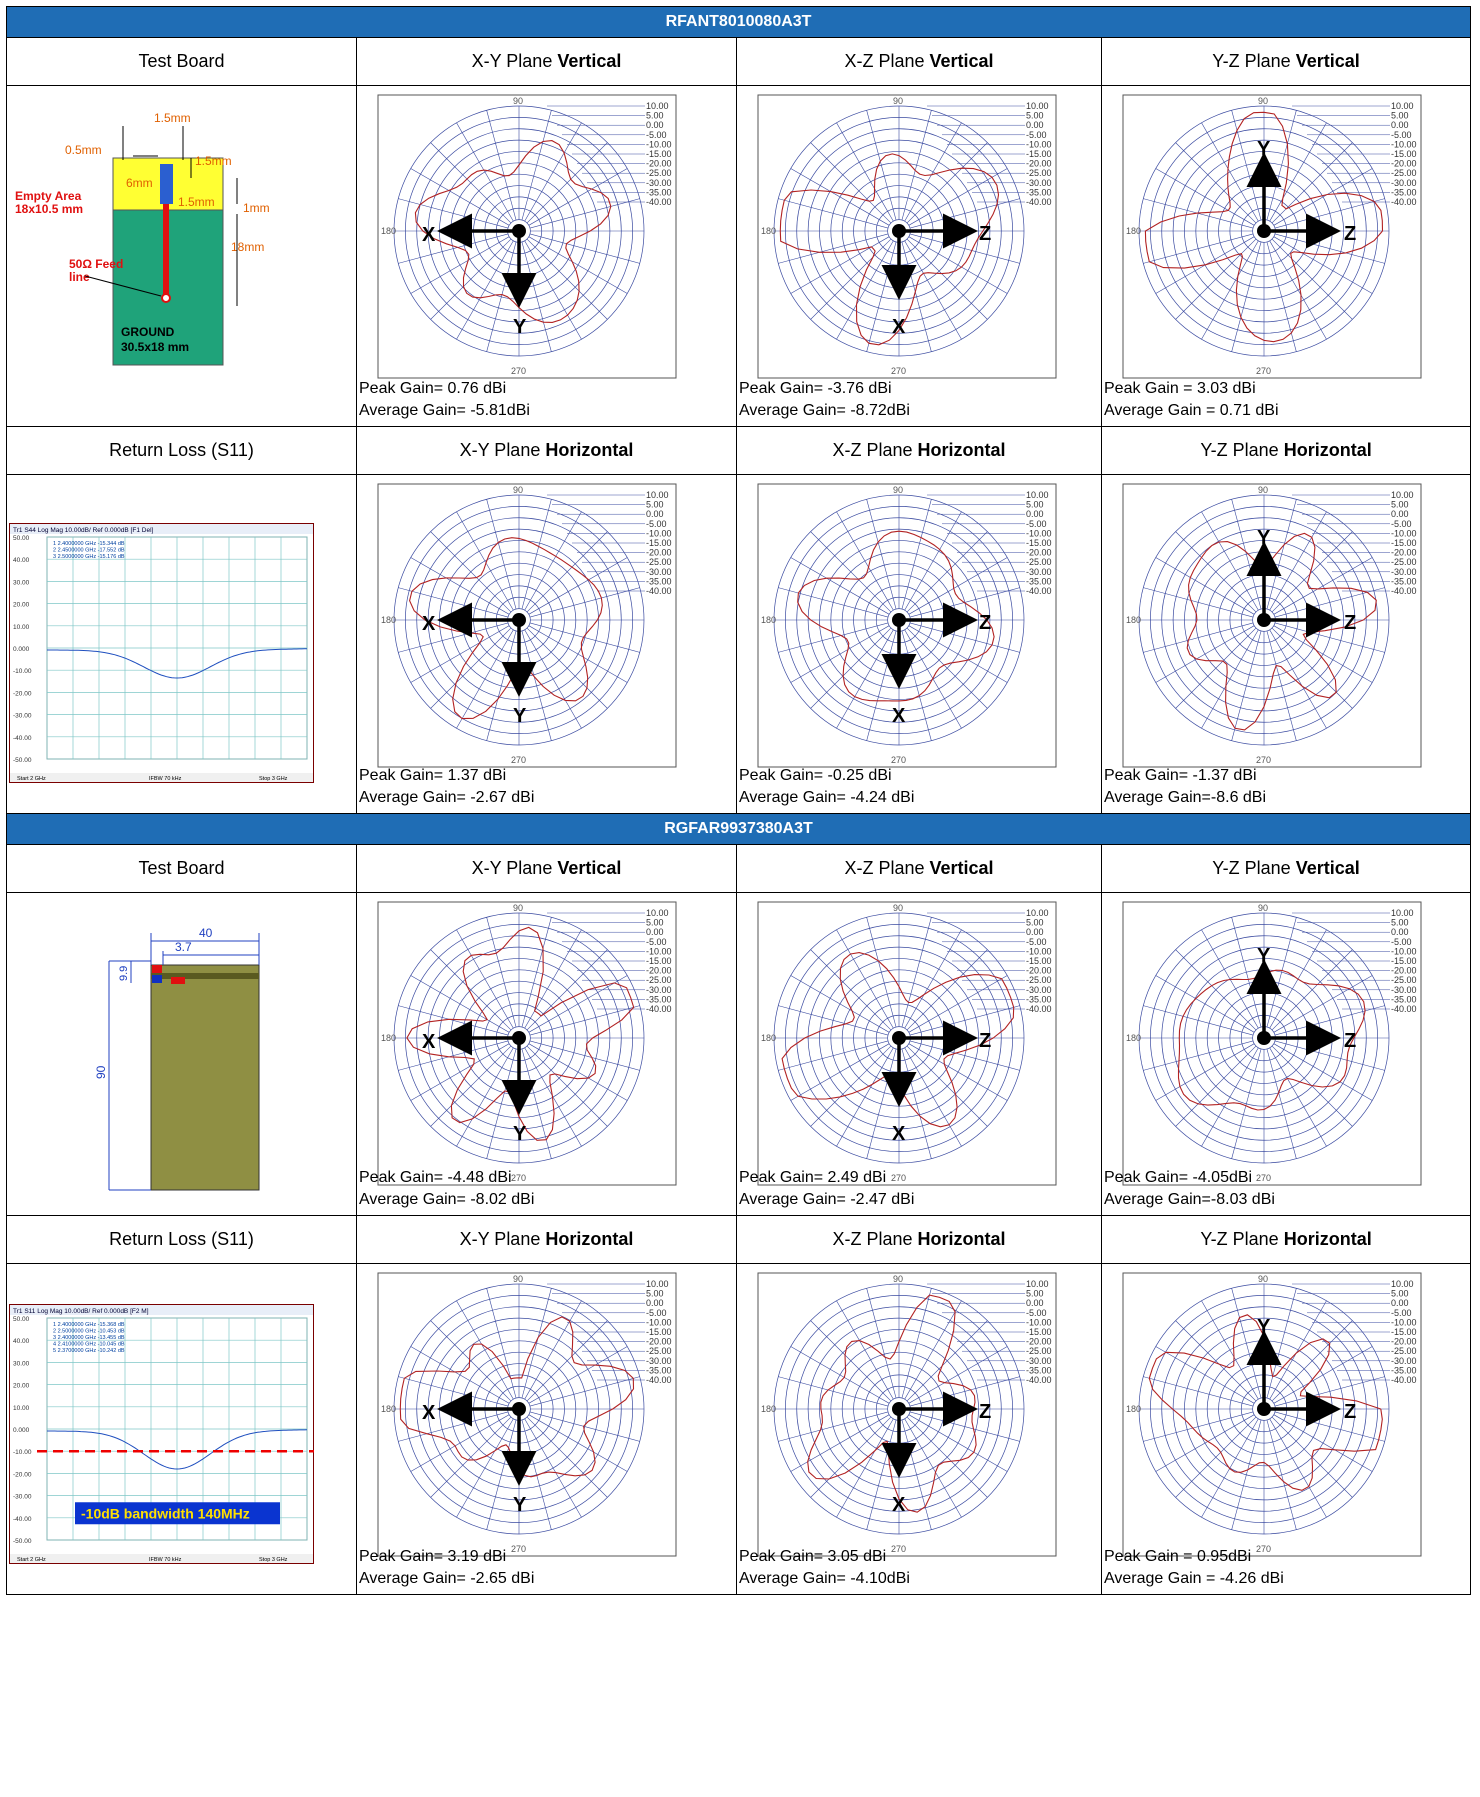 The width and height of the screenshot is (1480, 1797). What do you see at coordinates (22, 671) in the screenshot?
I see `y-tick-label: -10.00` at bounding box center [22, 671].